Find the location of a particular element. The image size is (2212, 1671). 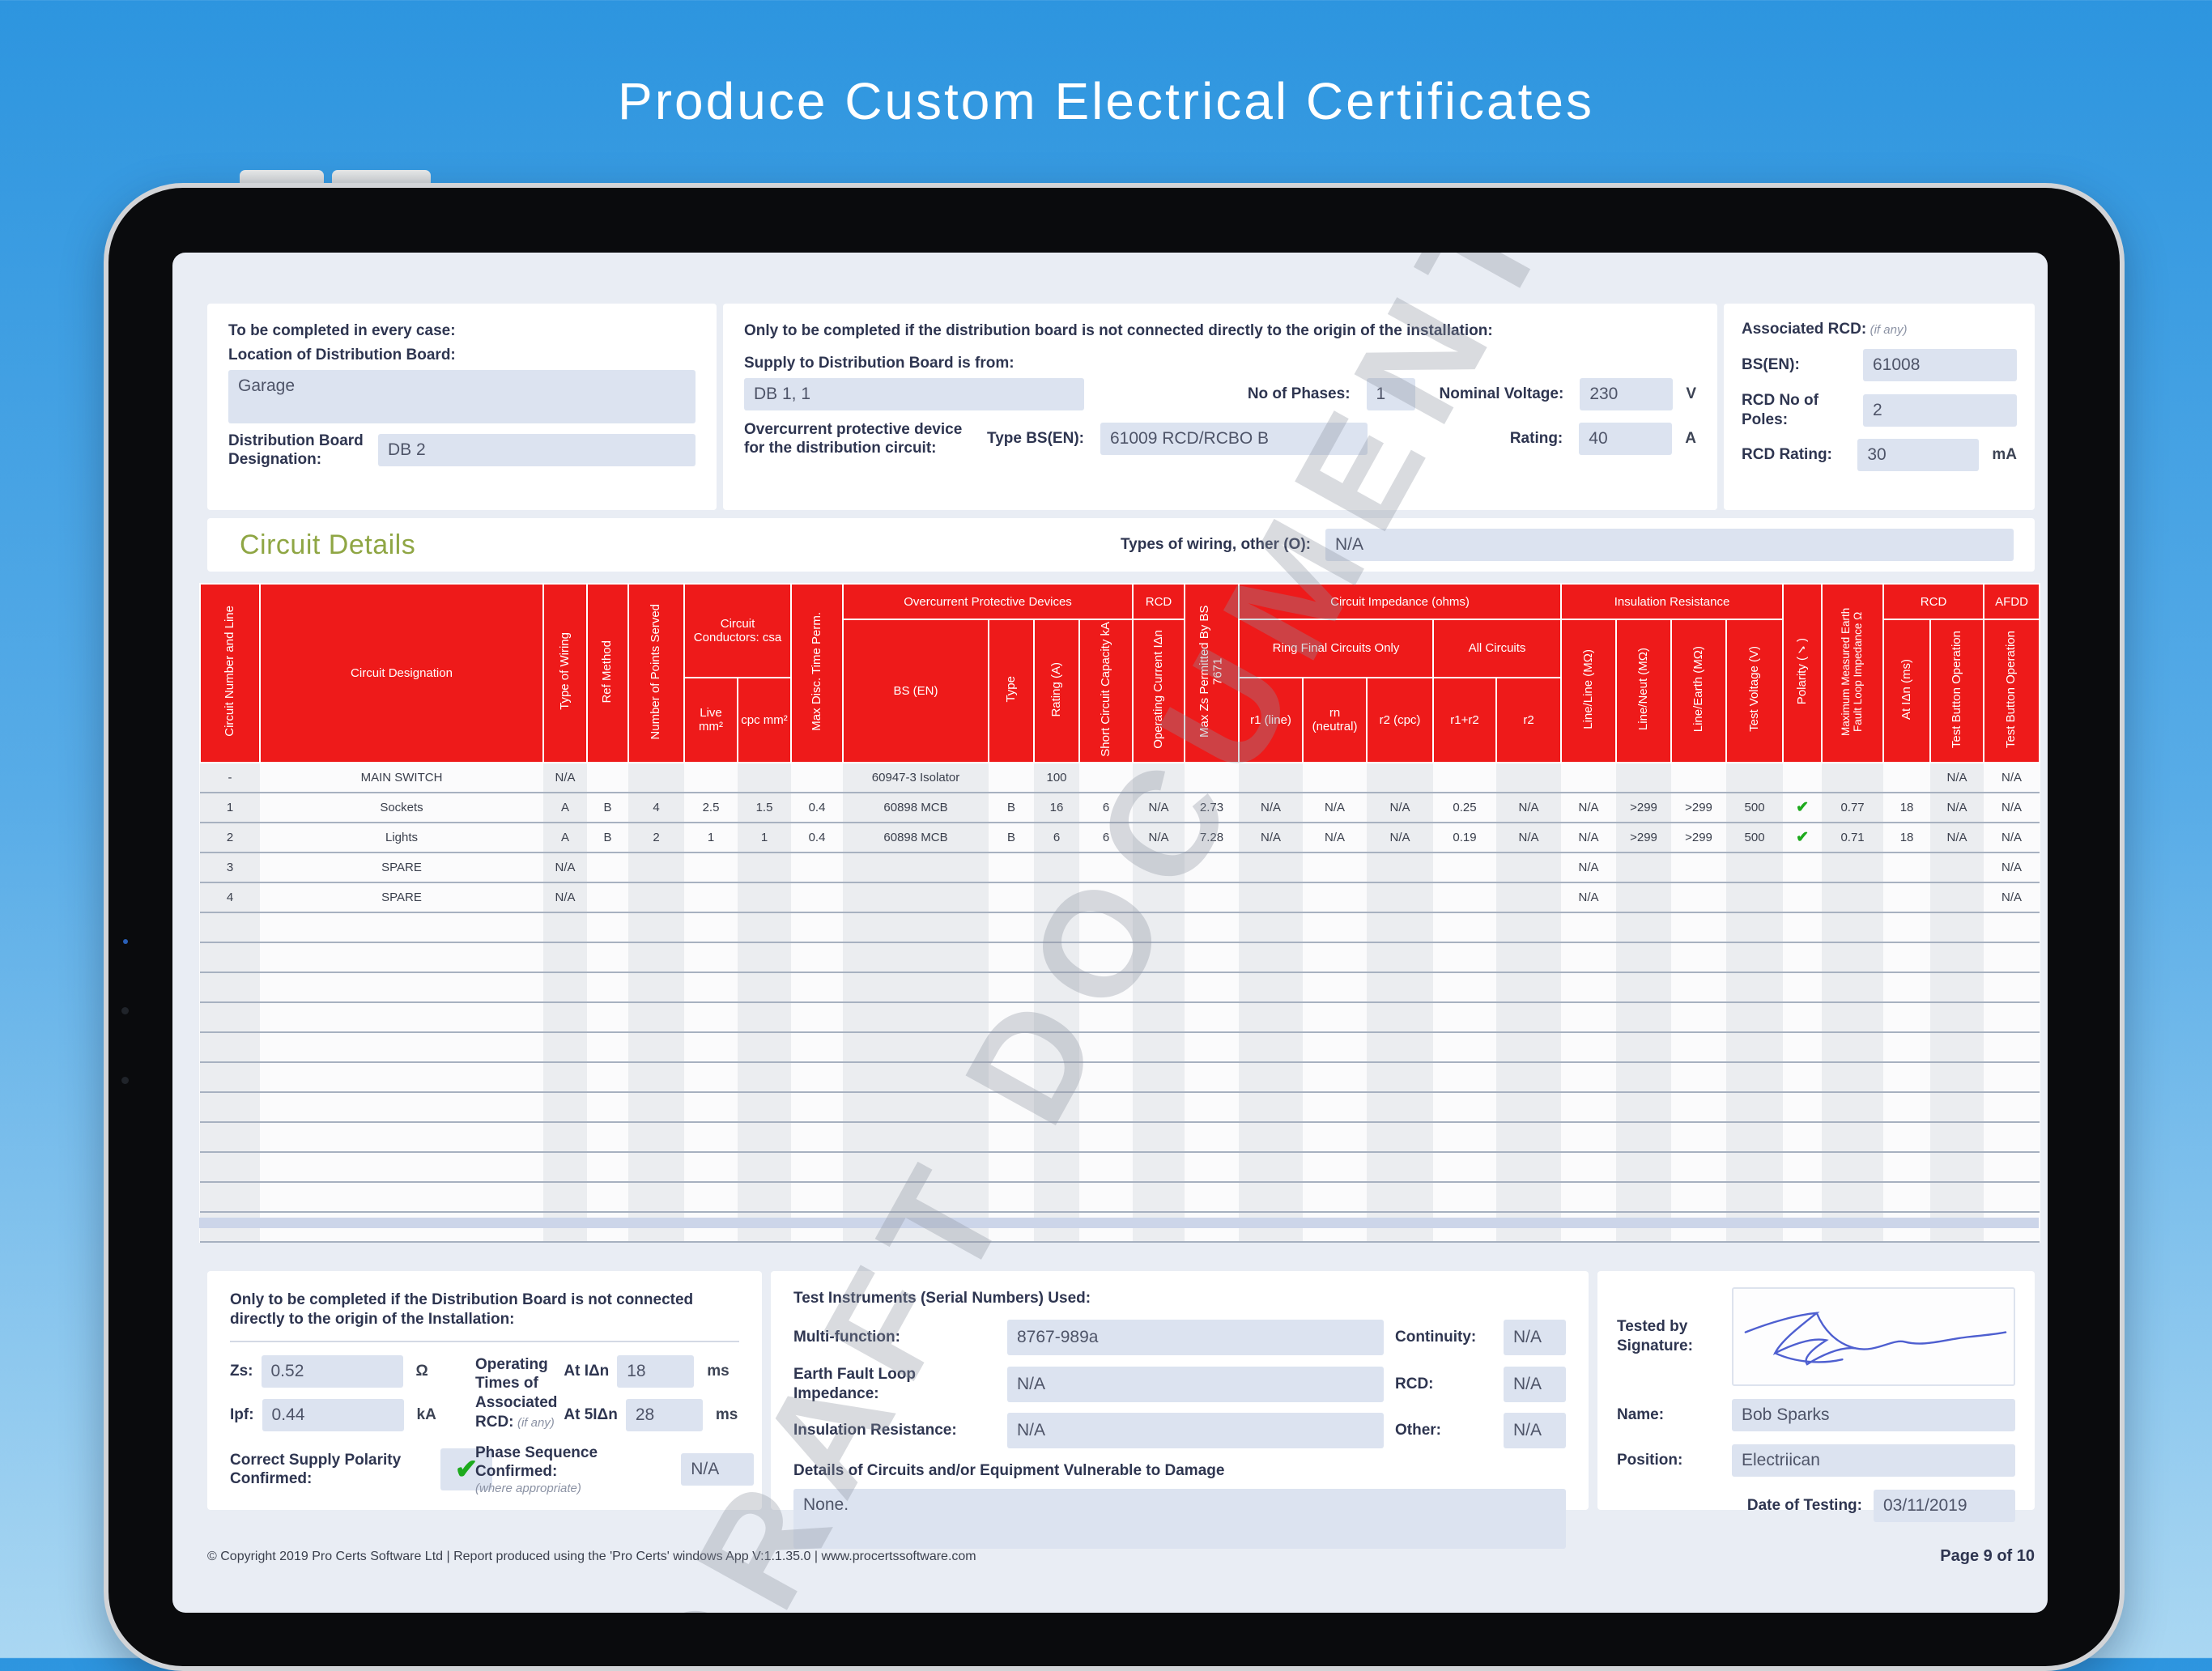

rating-input: 40 is located at coordinates (1626, 439).